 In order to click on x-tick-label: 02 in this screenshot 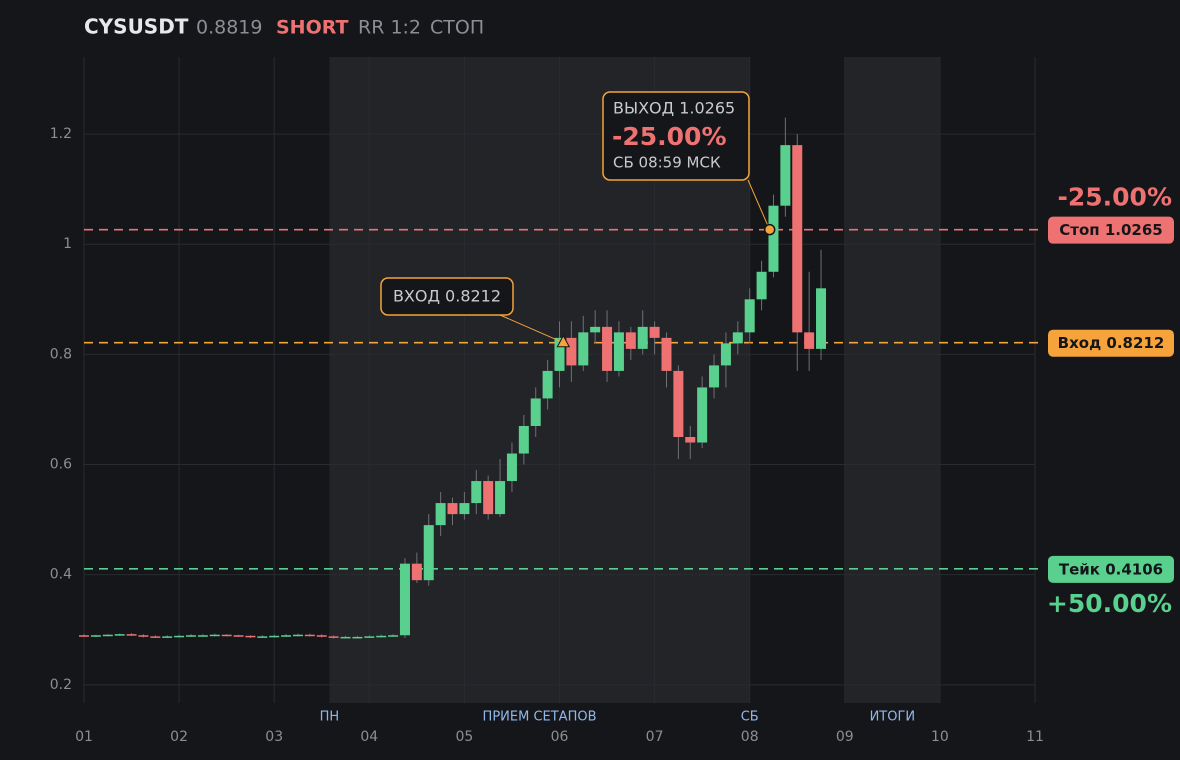, I will do `click(179, 737)`.